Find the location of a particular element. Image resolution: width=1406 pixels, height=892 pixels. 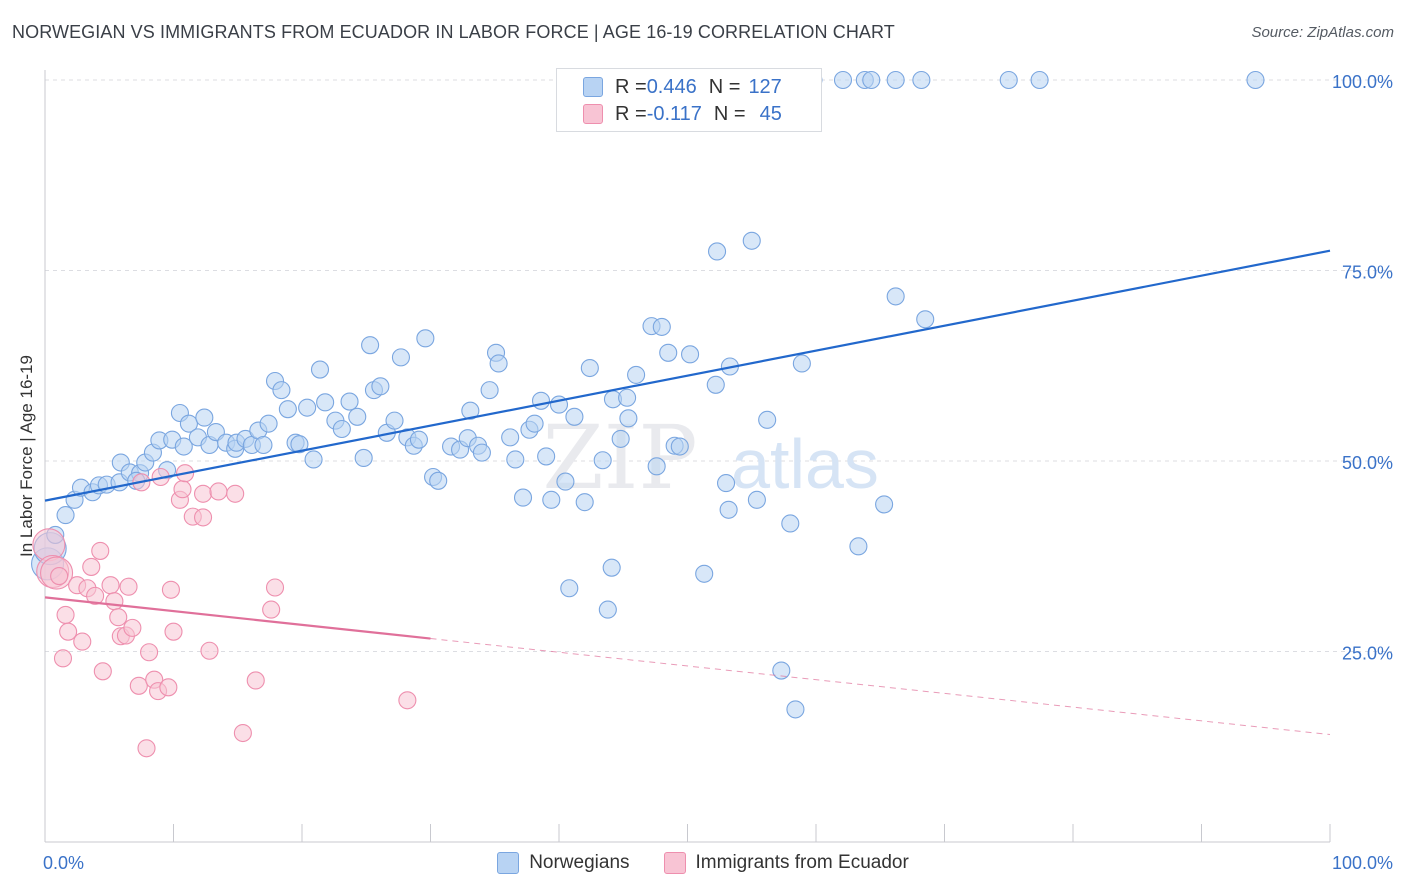

legend-n-value: 127 is located at coordinates (765, 86).